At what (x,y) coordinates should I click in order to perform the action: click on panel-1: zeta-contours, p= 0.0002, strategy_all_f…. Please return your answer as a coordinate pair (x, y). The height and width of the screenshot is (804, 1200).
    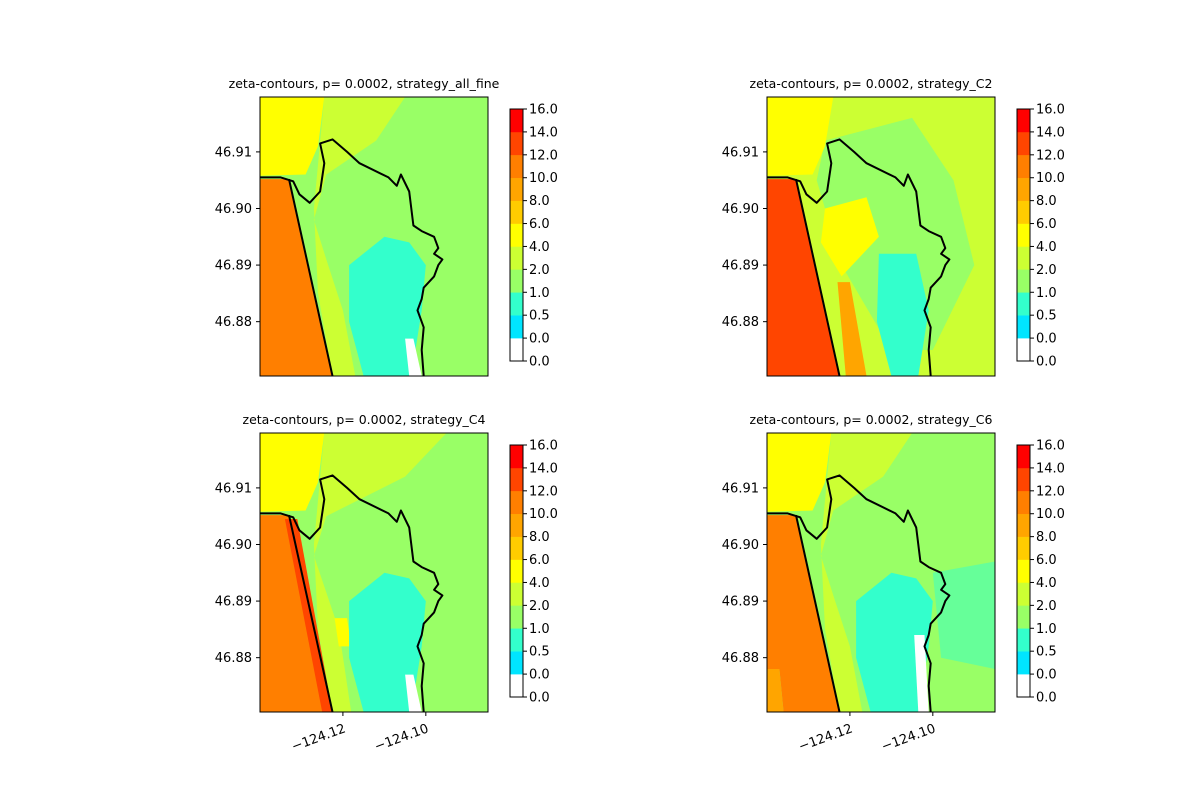
    Looking at the image, I should click on (386, 226).